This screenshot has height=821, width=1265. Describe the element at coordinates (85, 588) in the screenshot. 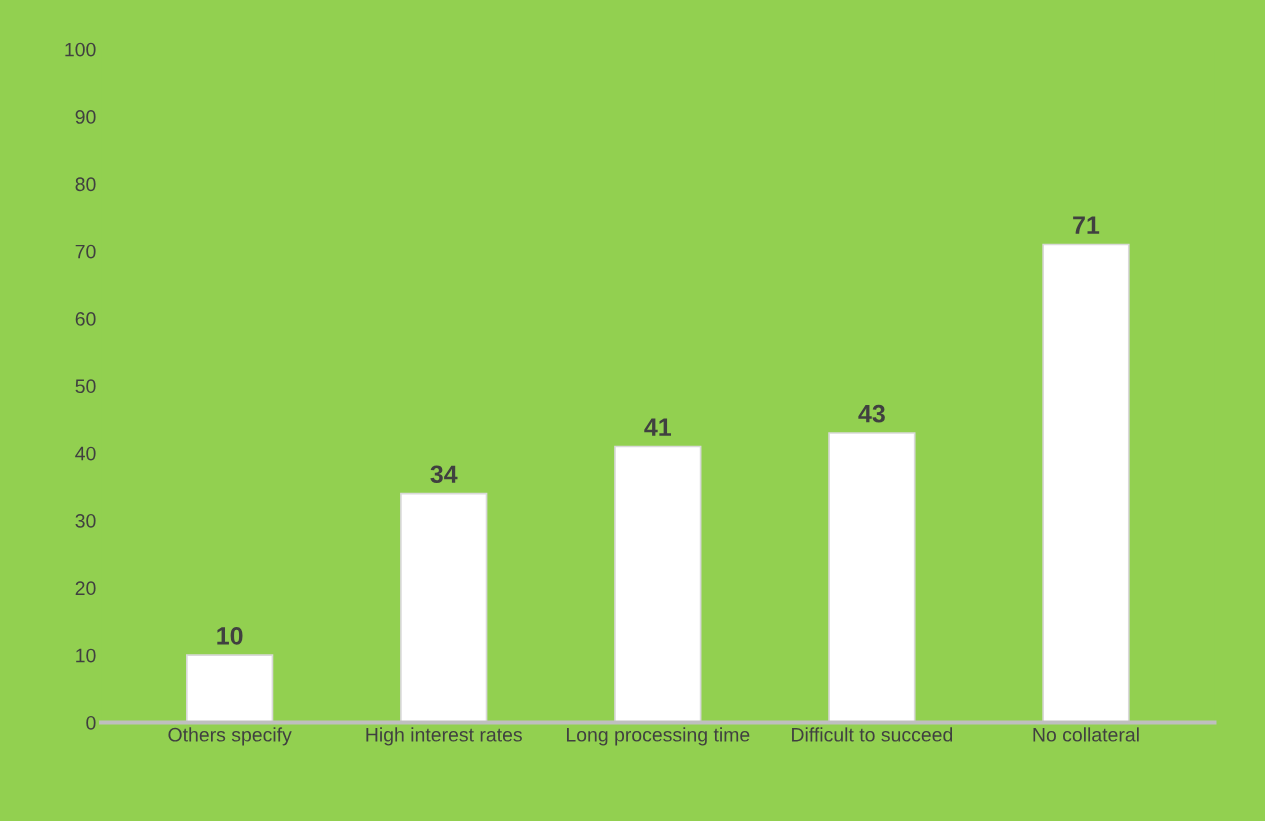

I see `y-tick-label: 20` at that location.